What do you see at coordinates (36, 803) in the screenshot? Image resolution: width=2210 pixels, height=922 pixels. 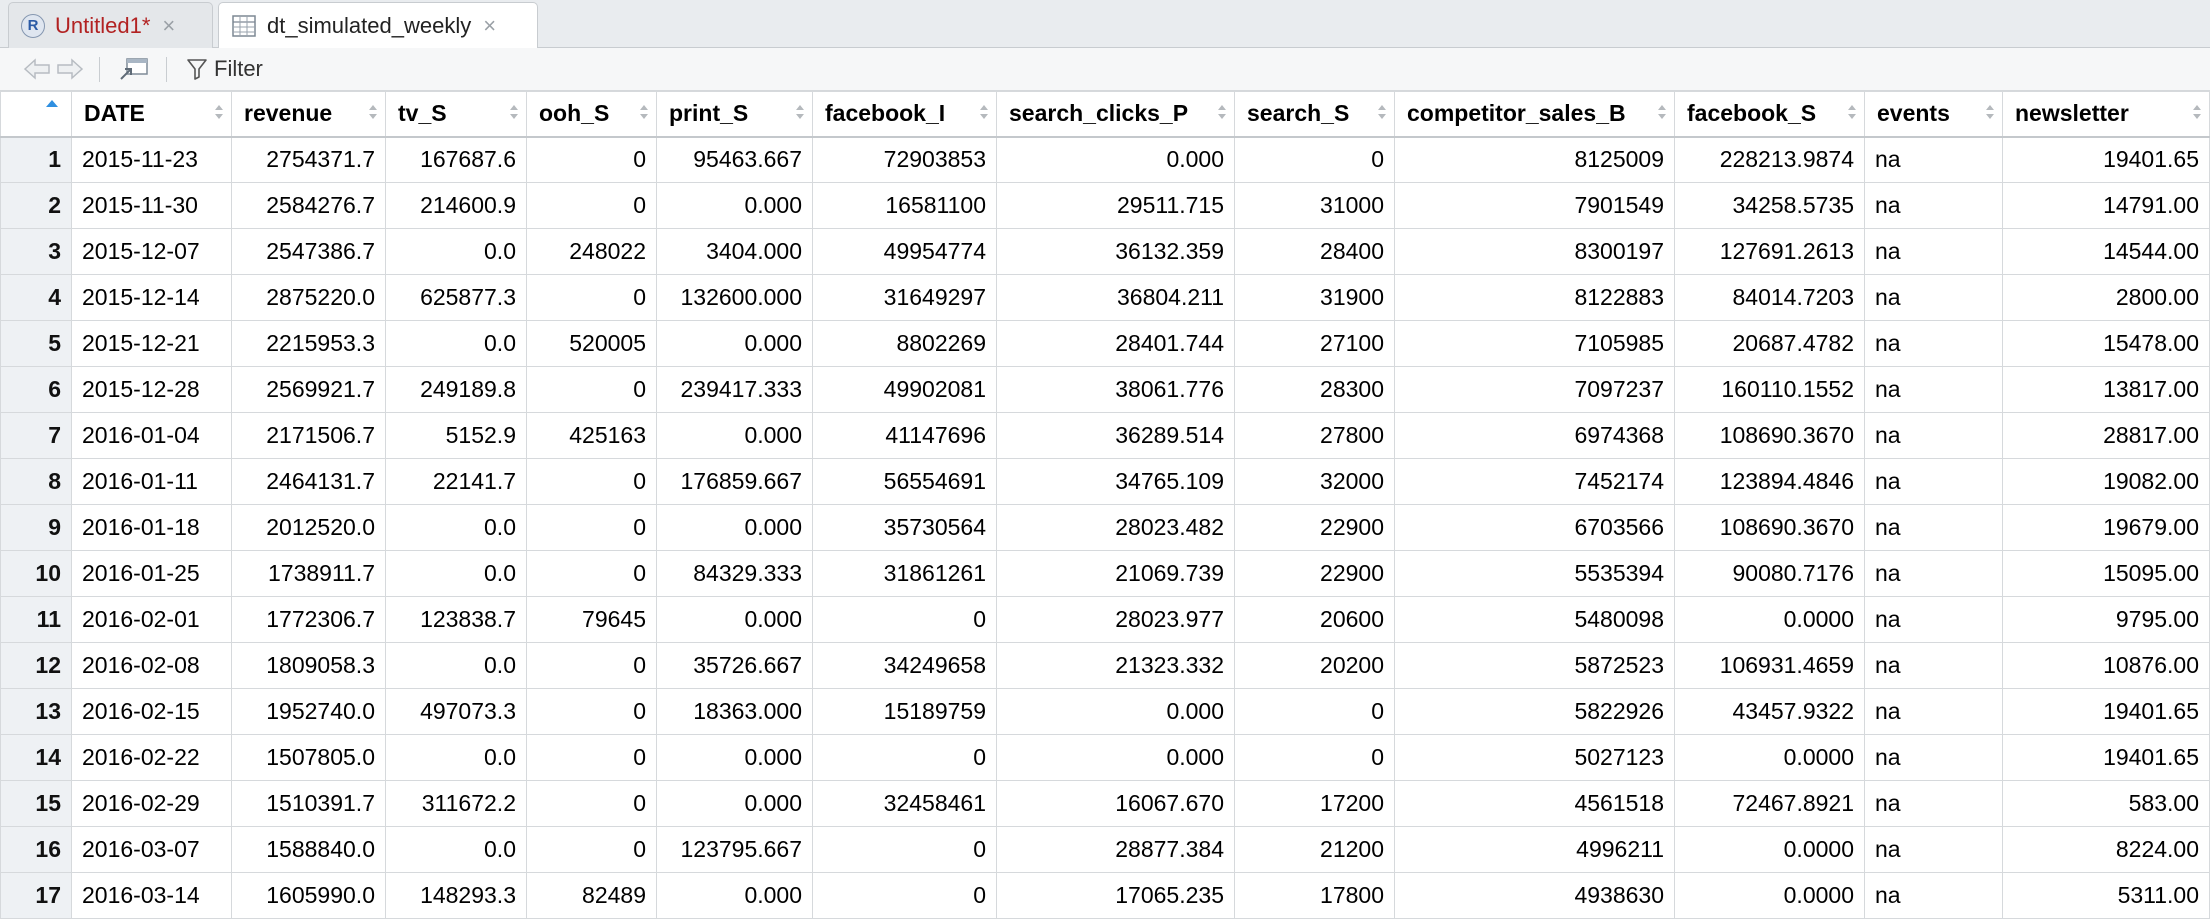 I see `row-number: 15` at bounding box center [36, 803].